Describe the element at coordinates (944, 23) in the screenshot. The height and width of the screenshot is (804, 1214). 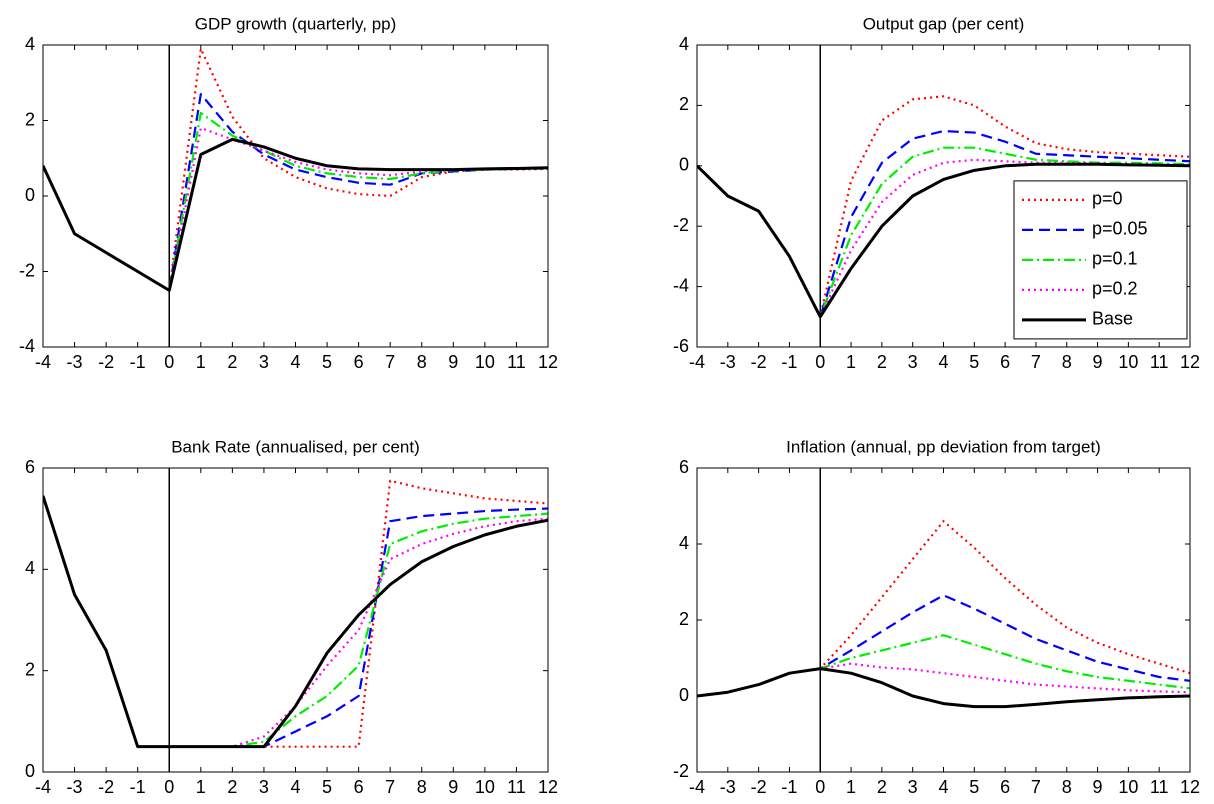
I see `panel-title: Output gap (per cent)` at that location.